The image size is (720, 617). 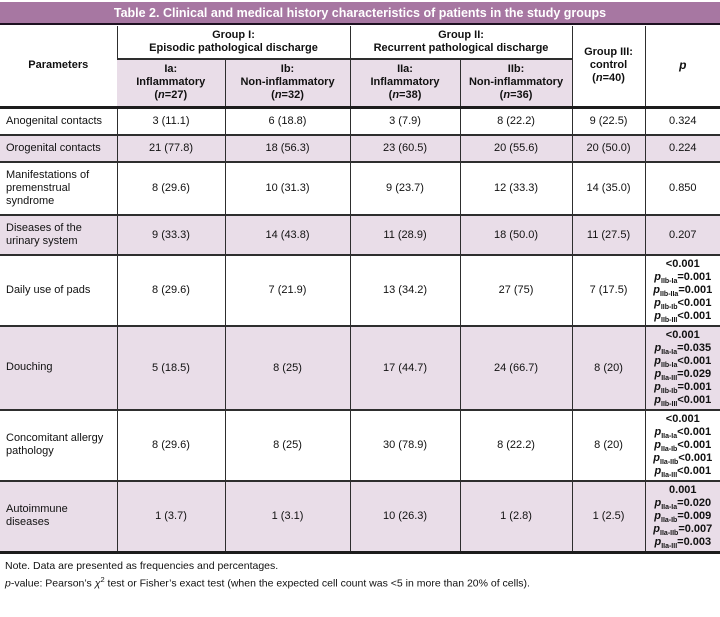 What do you see at coordinates (170, 234) in the screenshot?
I see `value-cell: 9 (33.3)` at bounding box center [170, 234].